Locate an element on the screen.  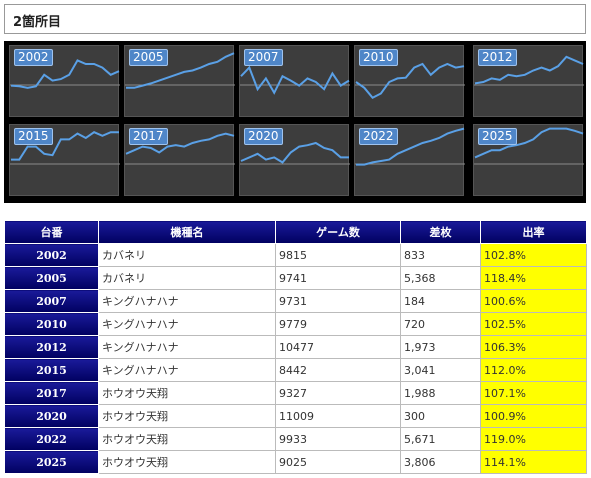
graph-thumbnail: 2005 is located at coordinates (179, 81).